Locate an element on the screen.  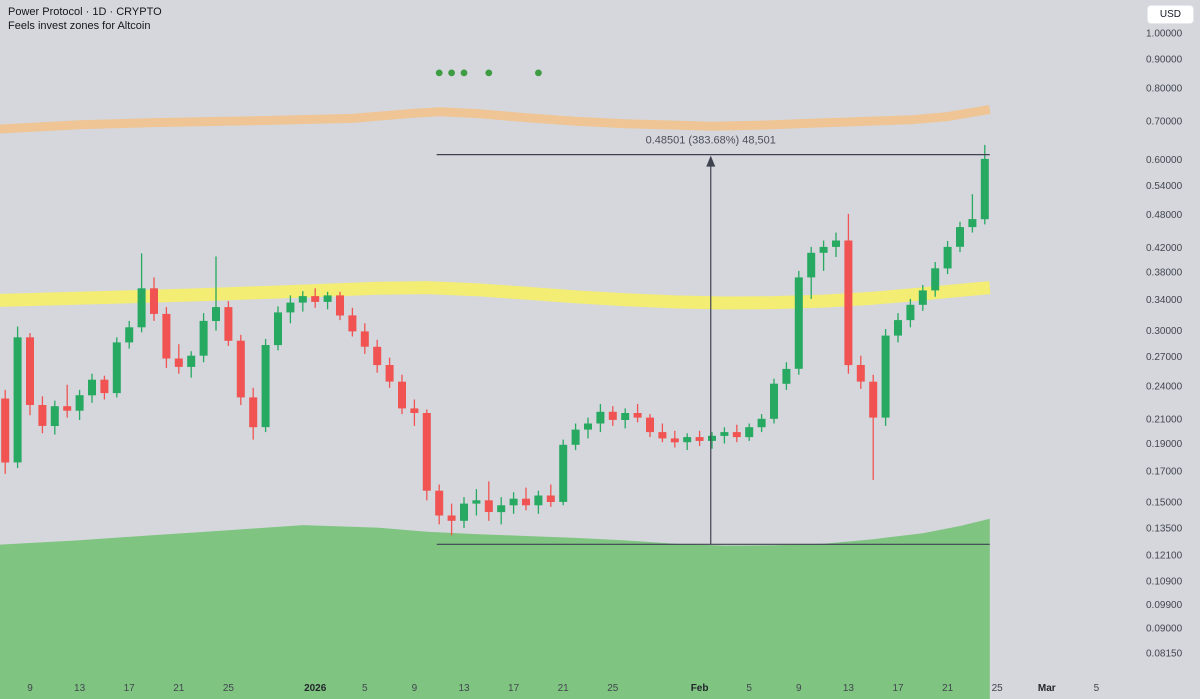
indicator-title: Feels invest zones for Altcoin is located at coordinates (79, 26).